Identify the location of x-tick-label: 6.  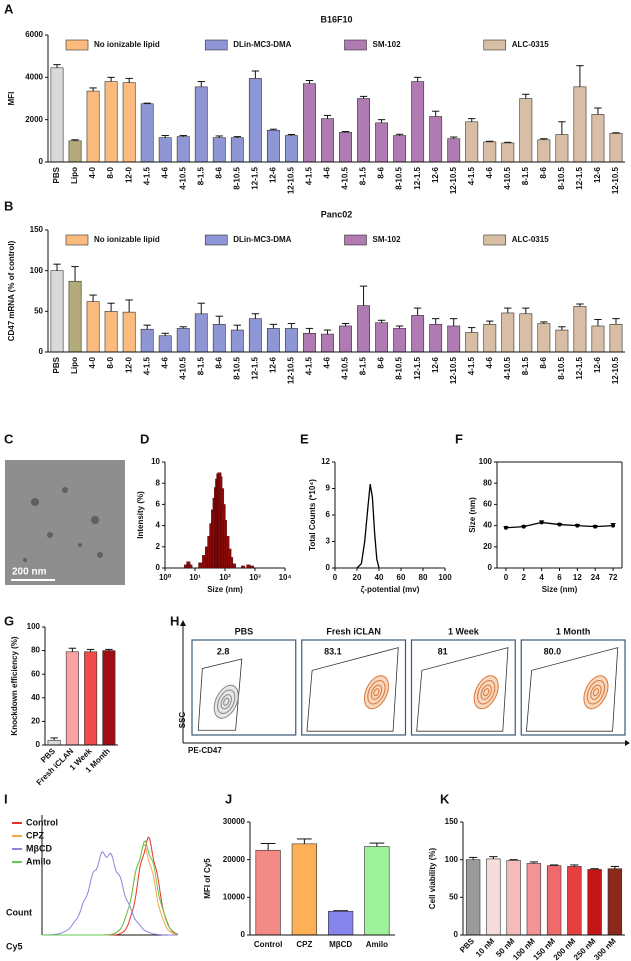
(559, 577).